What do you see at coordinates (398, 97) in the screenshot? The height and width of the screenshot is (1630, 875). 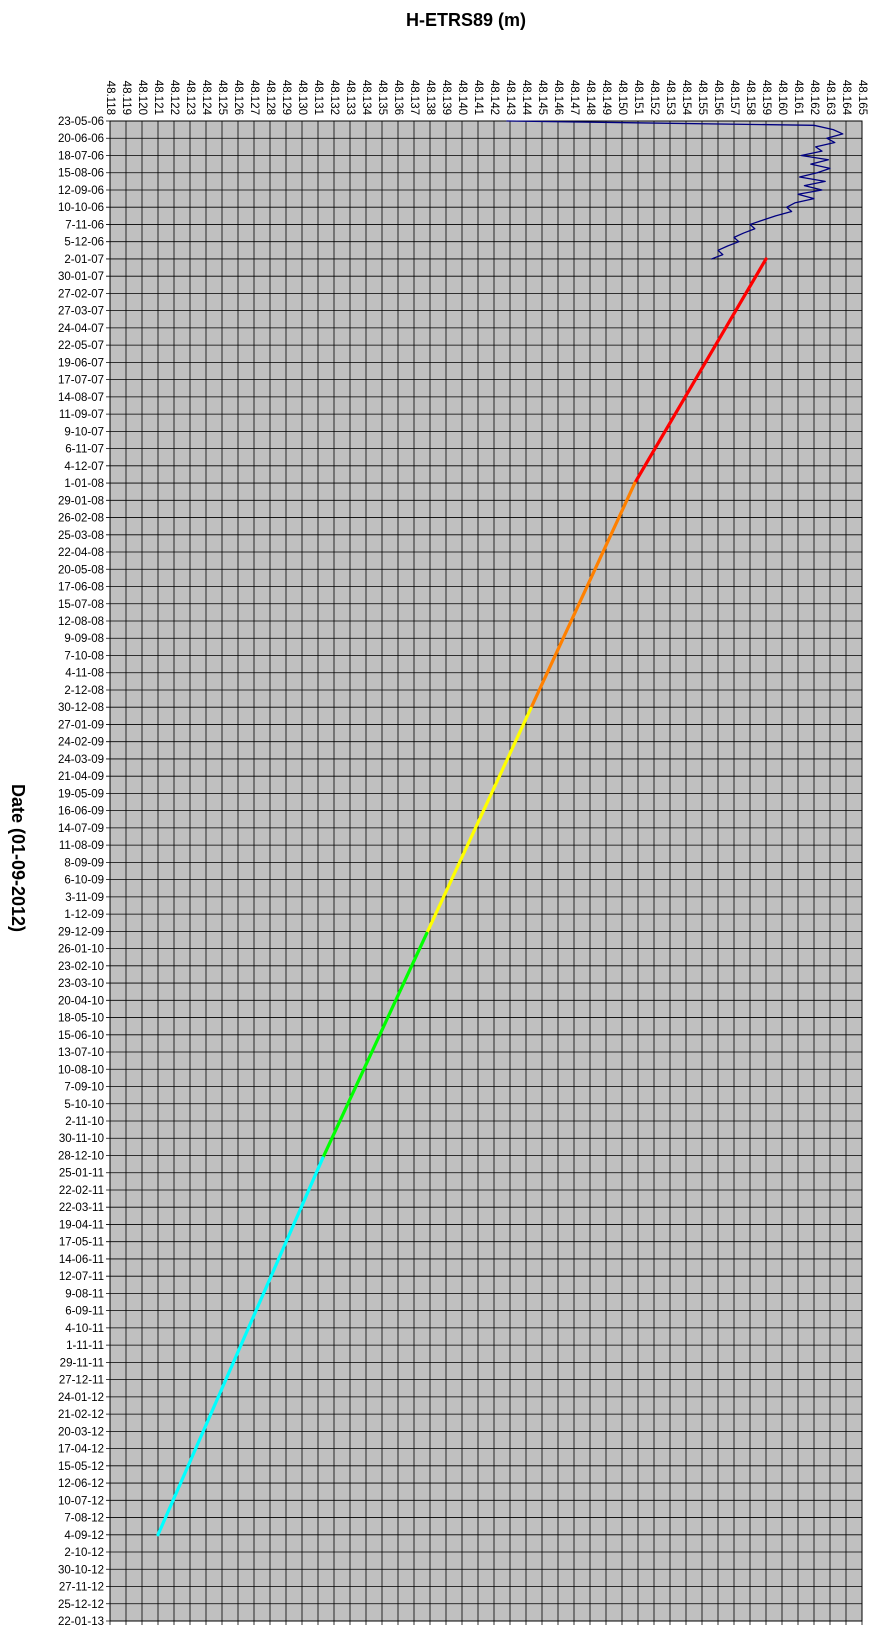 I see `x-tick-label: 48.136` at bounding box center [398, 97].